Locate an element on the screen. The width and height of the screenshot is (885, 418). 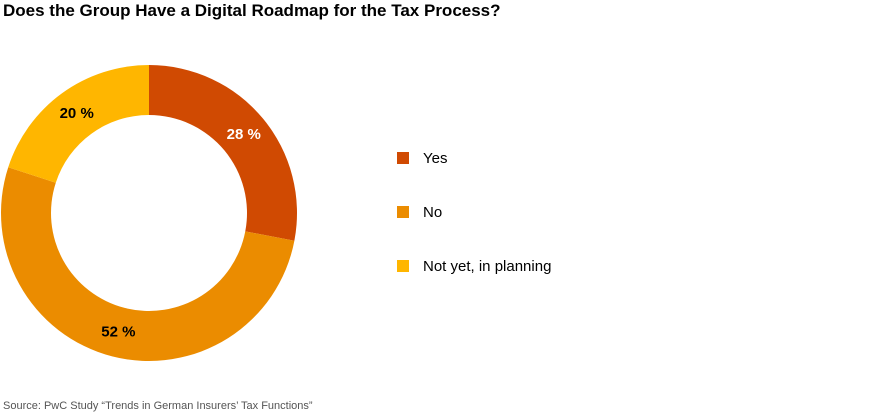
donut-labels: 28 % 52 % 20 % is located at coordinates (160, 223).